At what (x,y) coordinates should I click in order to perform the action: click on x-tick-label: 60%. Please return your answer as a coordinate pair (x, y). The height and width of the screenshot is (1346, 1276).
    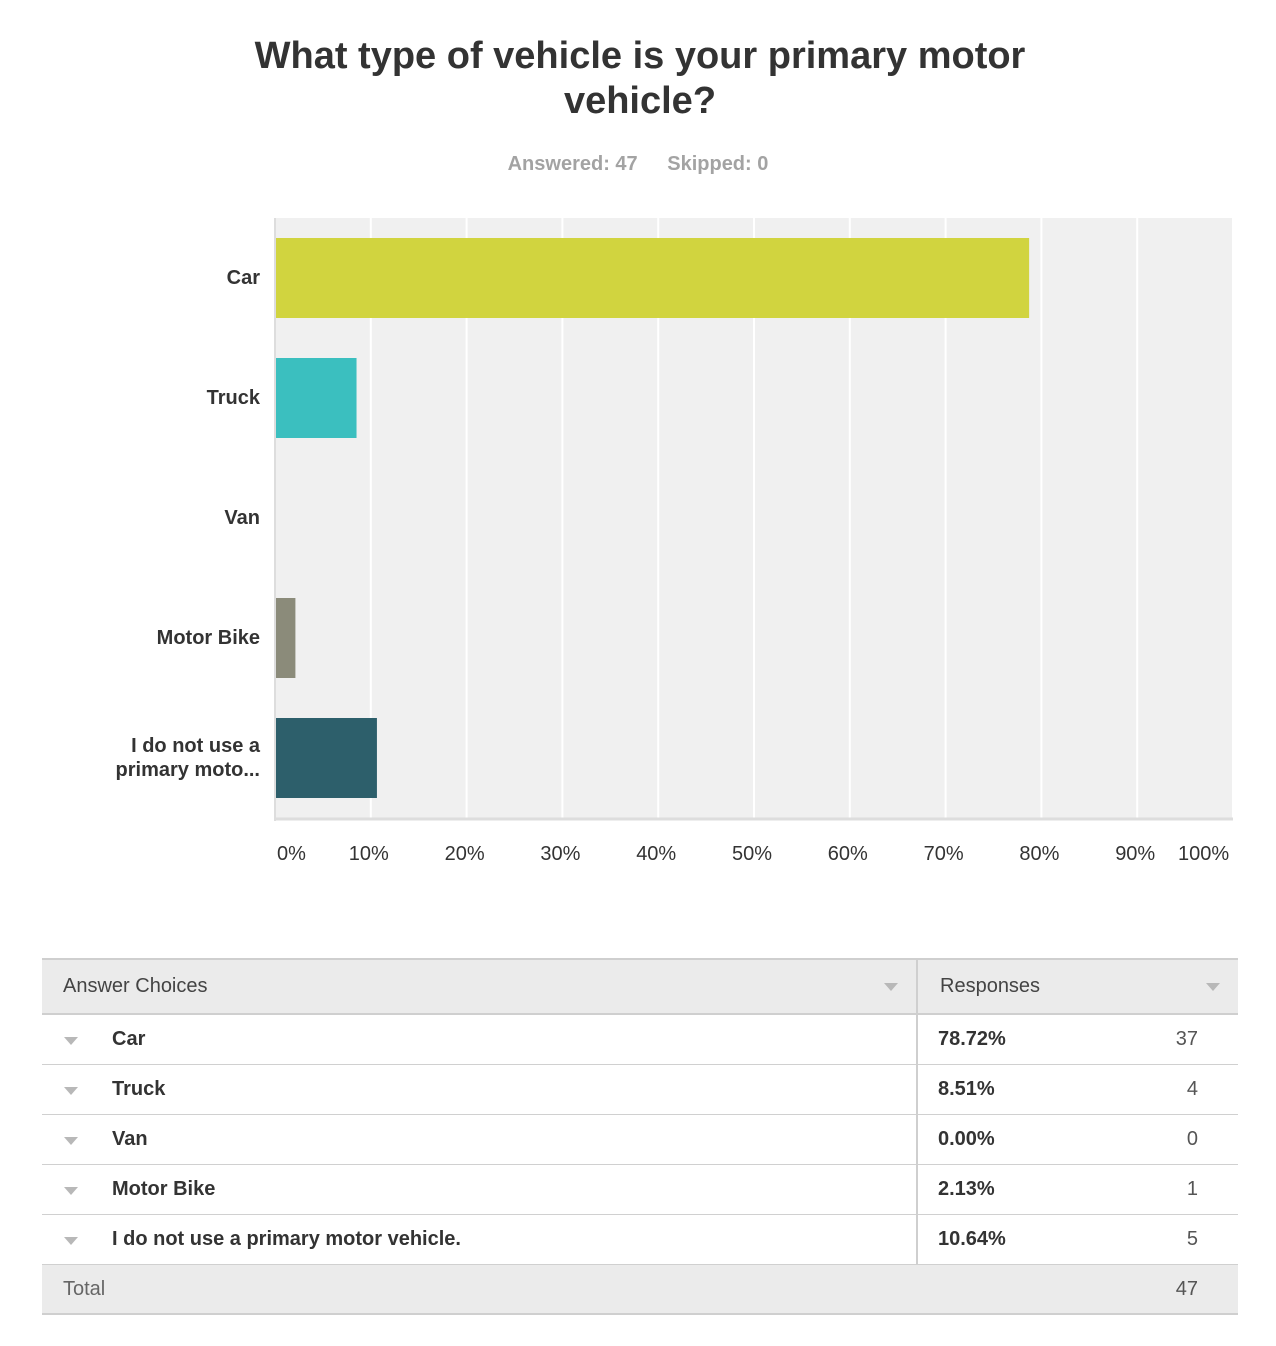
    Looking at the image, I should click on (847, 854).